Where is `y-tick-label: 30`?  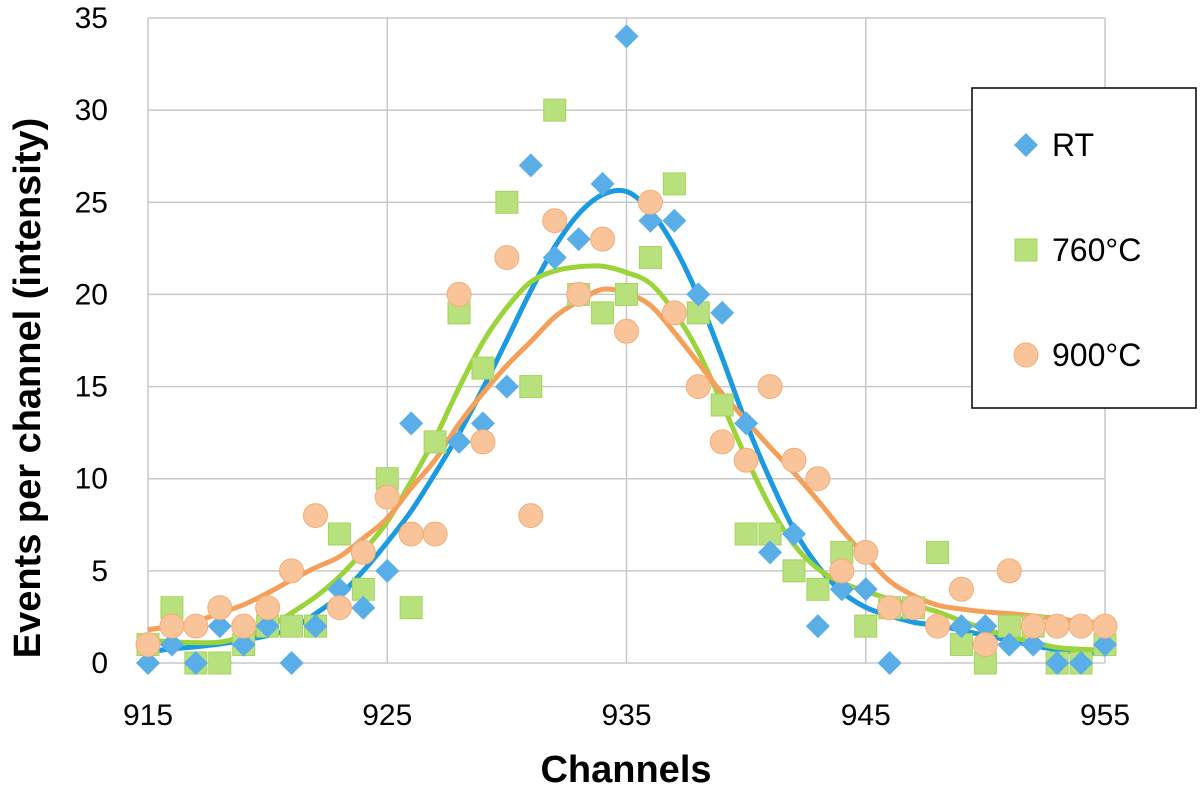
y-tick-label: 30 is located at coordinates (91, 110).